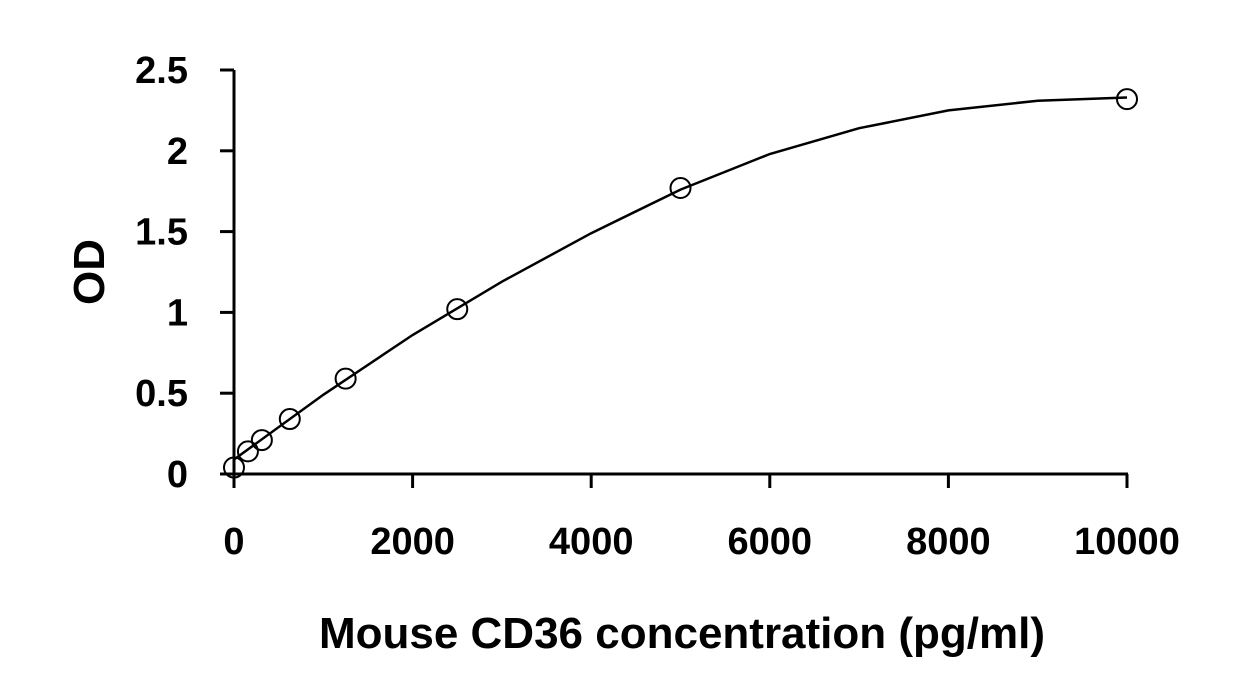 The height and width of the screenshot is (697, 1245). What do you see at coordinates (161, 71) in the screenshot?
I see `y-tick-label: 2.5` at bounding box center [161, 71].